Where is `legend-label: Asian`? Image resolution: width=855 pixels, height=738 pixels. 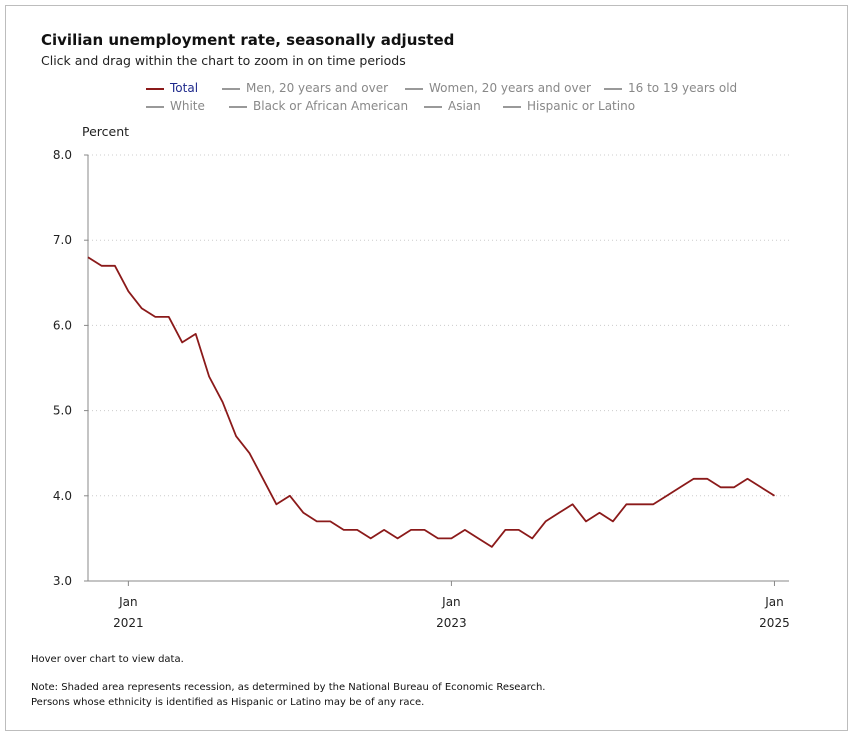
legend-label: Asian is located at coordinates (464, 106).